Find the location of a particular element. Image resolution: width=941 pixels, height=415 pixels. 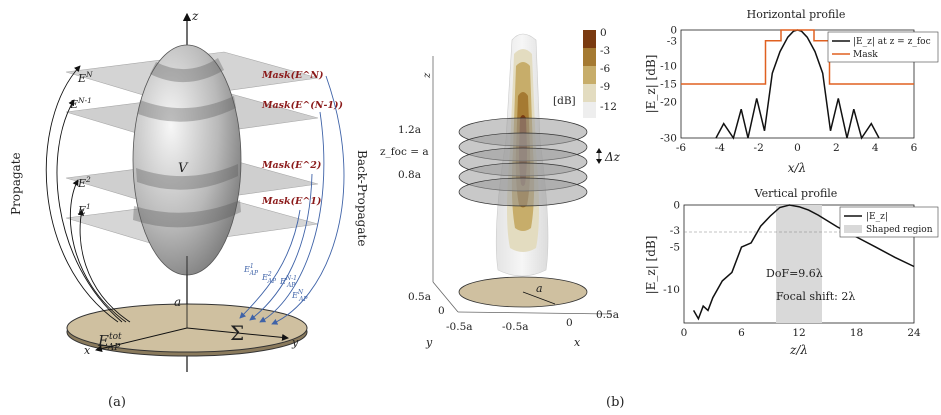

chart2-shaded-region is located at coordinates (799, 264).